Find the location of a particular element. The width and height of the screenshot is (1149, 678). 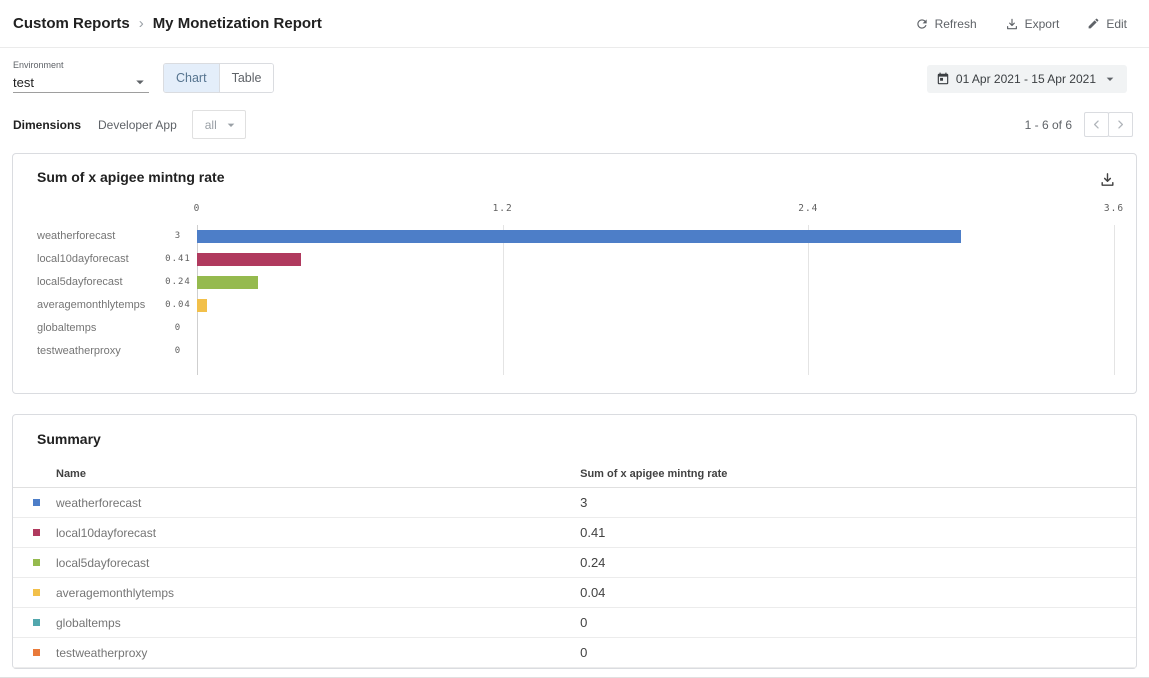

row-name-cell: local10dayforecast is located at coordinates (296, 533).